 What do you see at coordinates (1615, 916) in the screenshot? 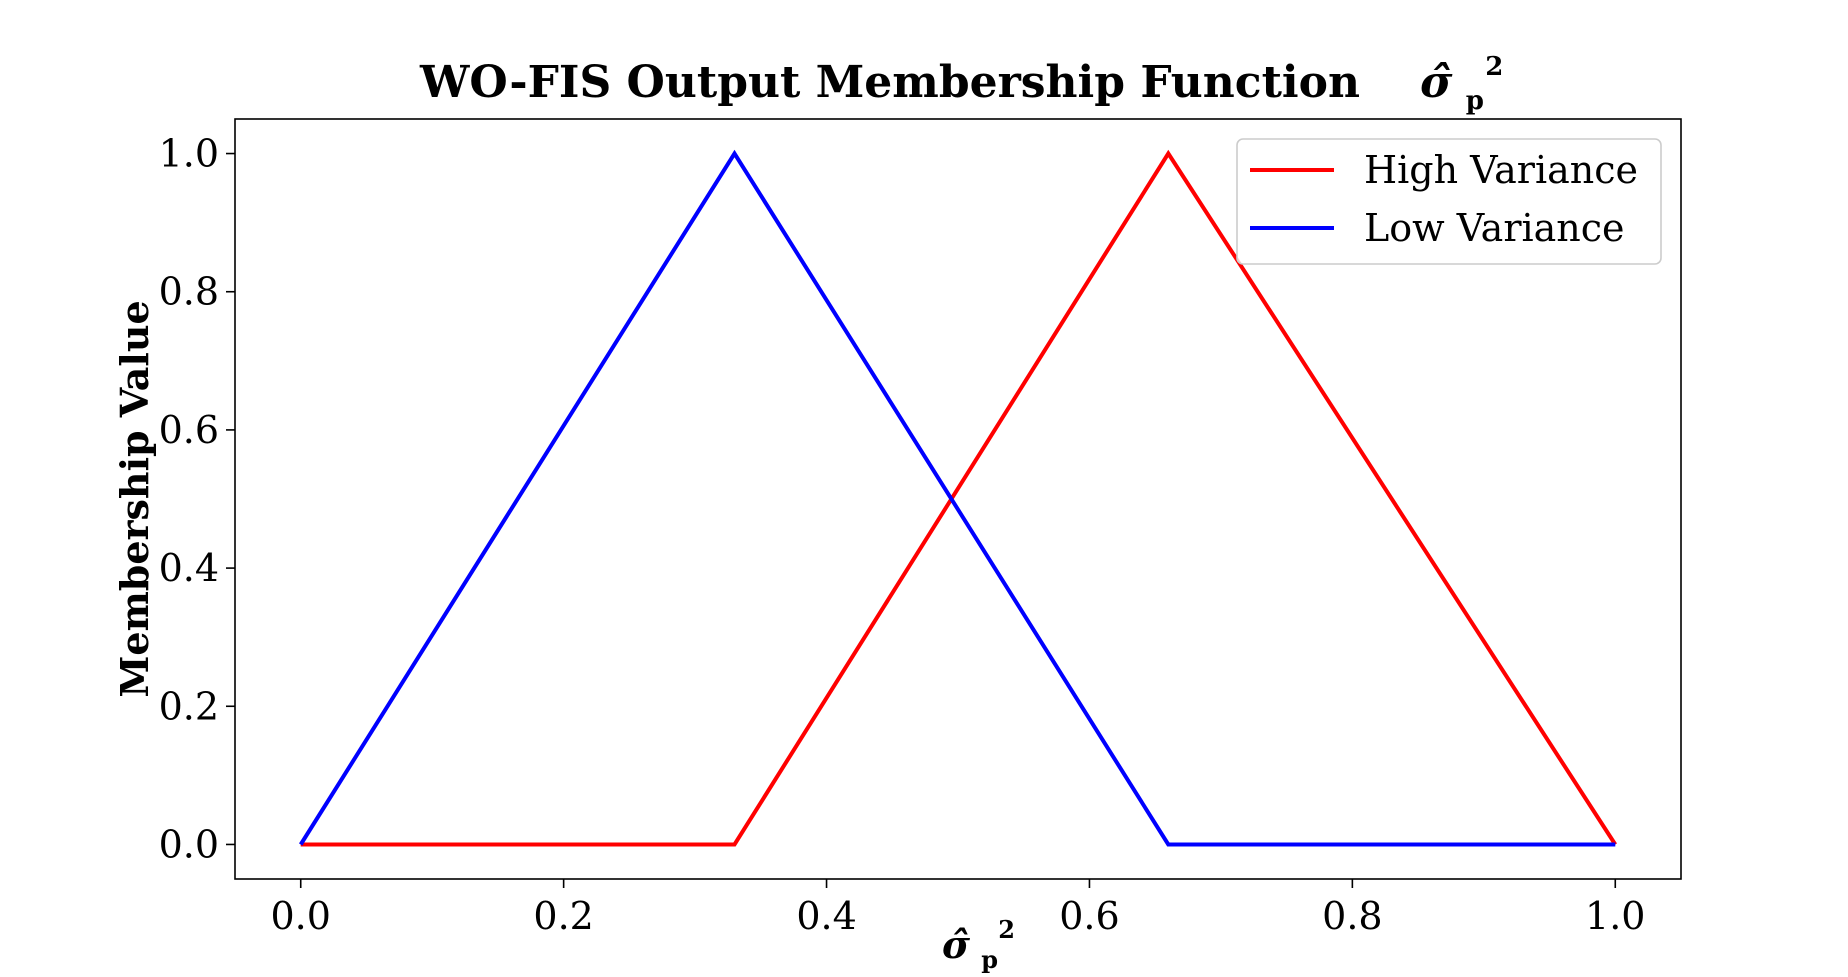
I see `x-tick-label: 1.0` at bounding box center [1615, 916].